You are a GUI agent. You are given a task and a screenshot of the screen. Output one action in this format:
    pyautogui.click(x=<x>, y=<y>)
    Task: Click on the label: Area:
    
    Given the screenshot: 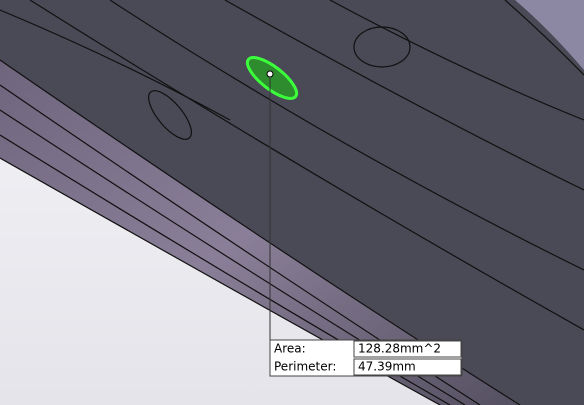 What is the action you would take?
    pyautogui.click(x=290, y=349)
    